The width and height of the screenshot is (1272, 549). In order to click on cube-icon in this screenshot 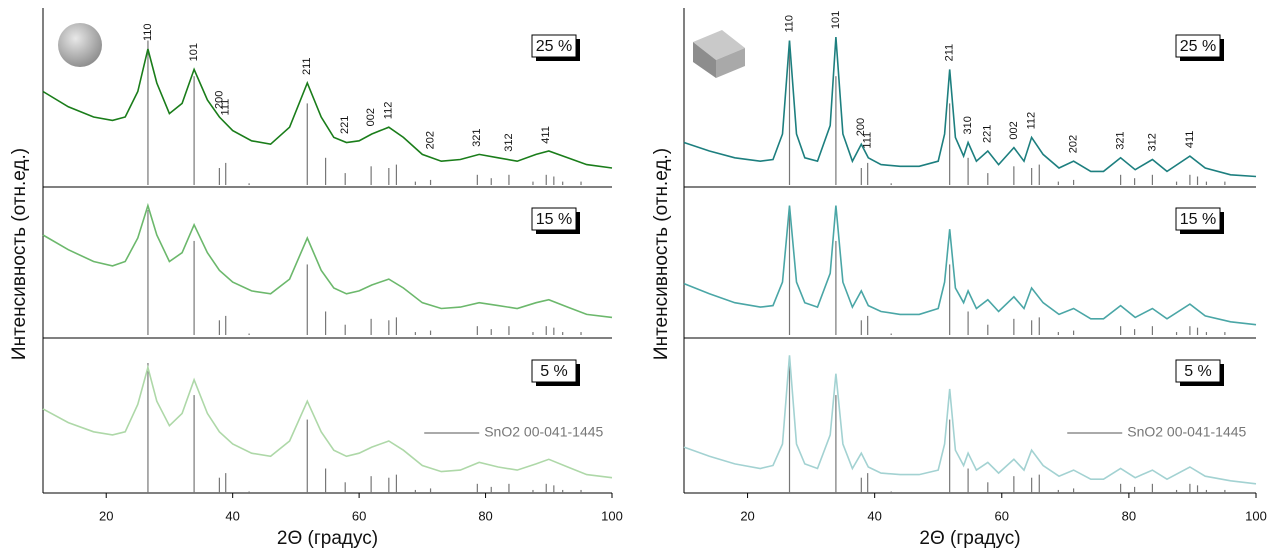, I will do `click(719, 54)`.